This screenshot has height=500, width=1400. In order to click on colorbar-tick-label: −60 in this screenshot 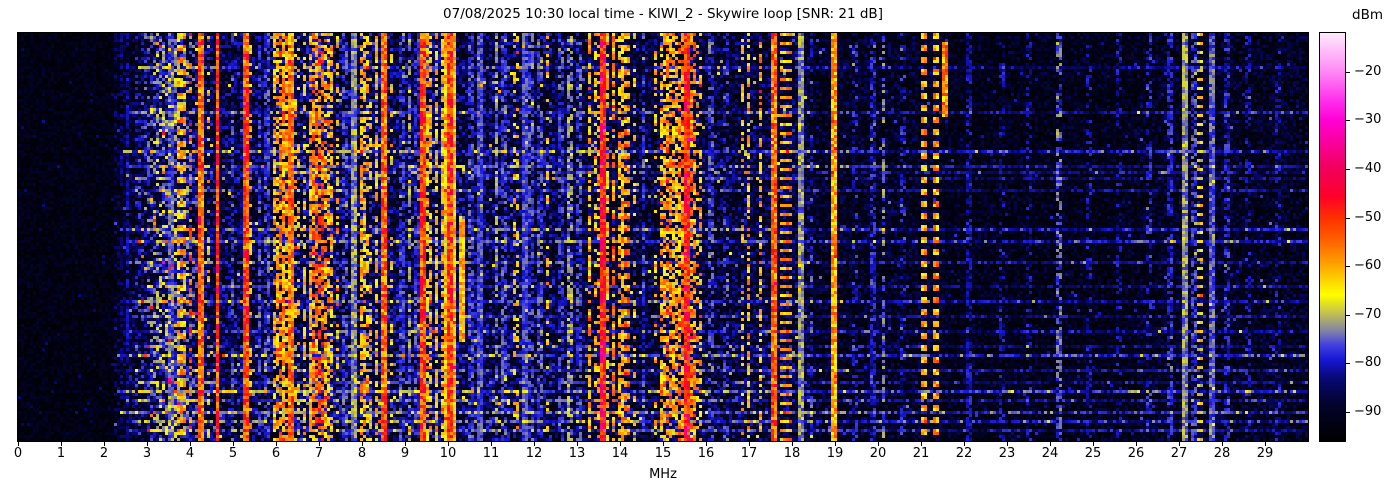, I will do `click(1368, 266)`.